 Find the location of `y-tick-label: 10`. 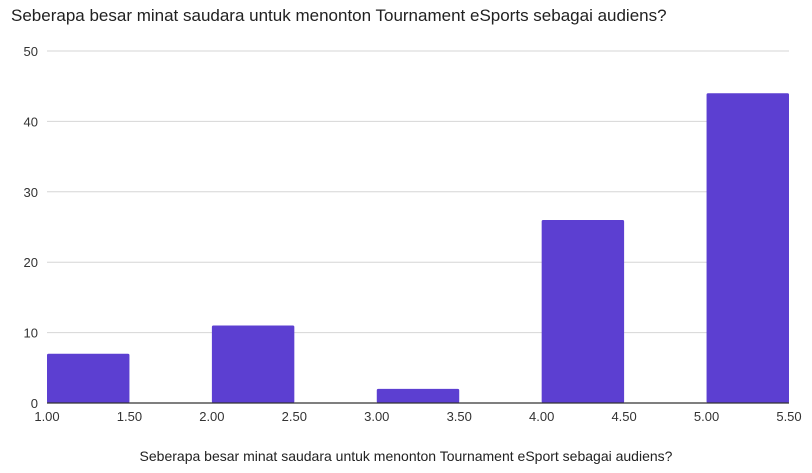

y-tick-label: 10 is located at coordinates (31, 333).